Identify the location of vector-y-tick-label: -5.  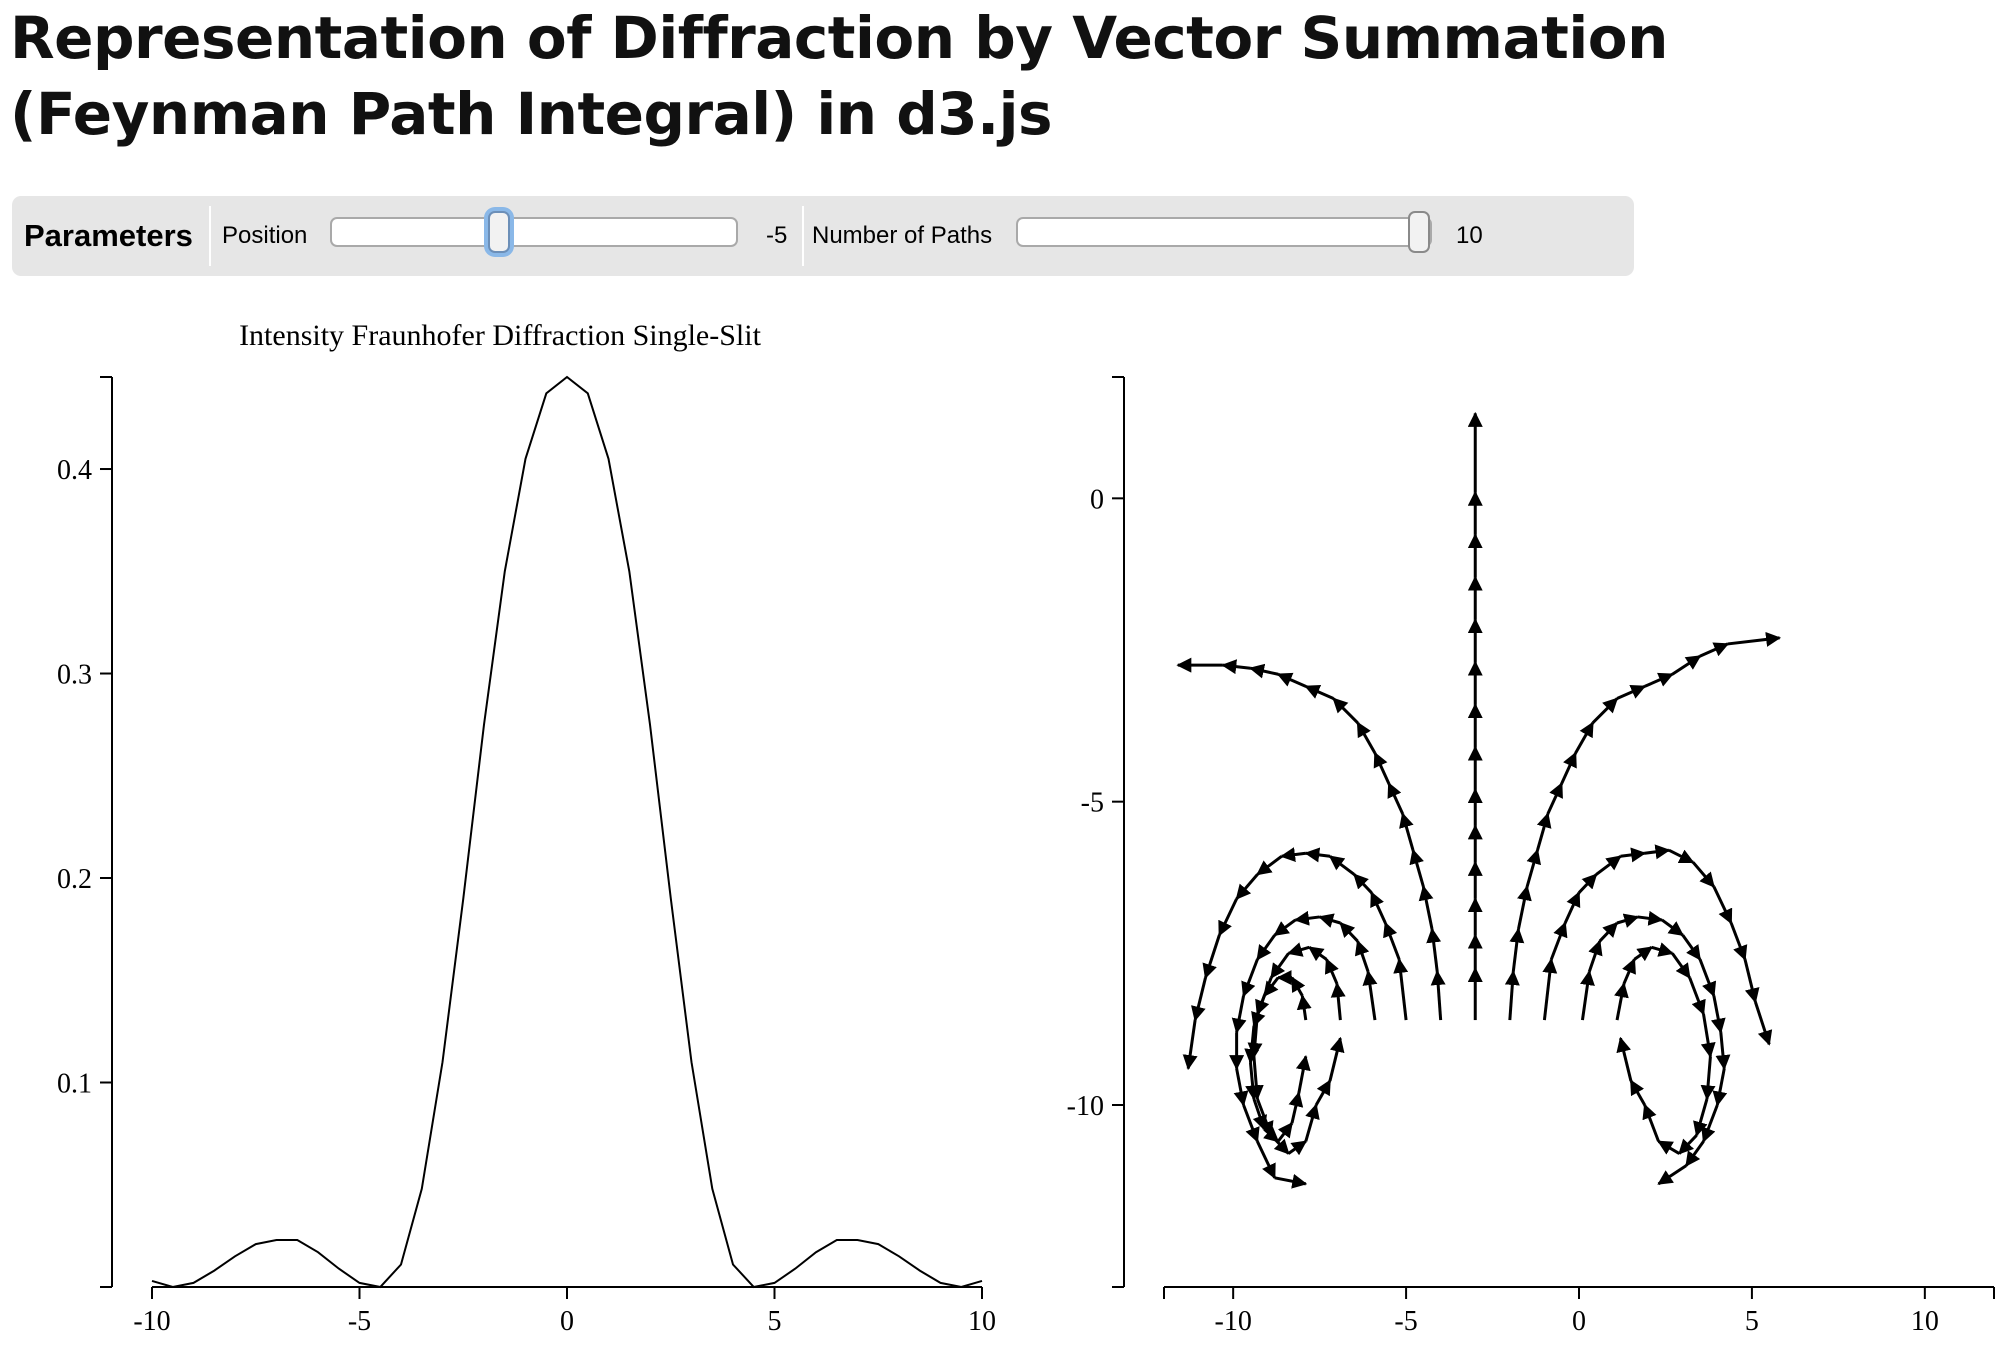
(1092, 803).